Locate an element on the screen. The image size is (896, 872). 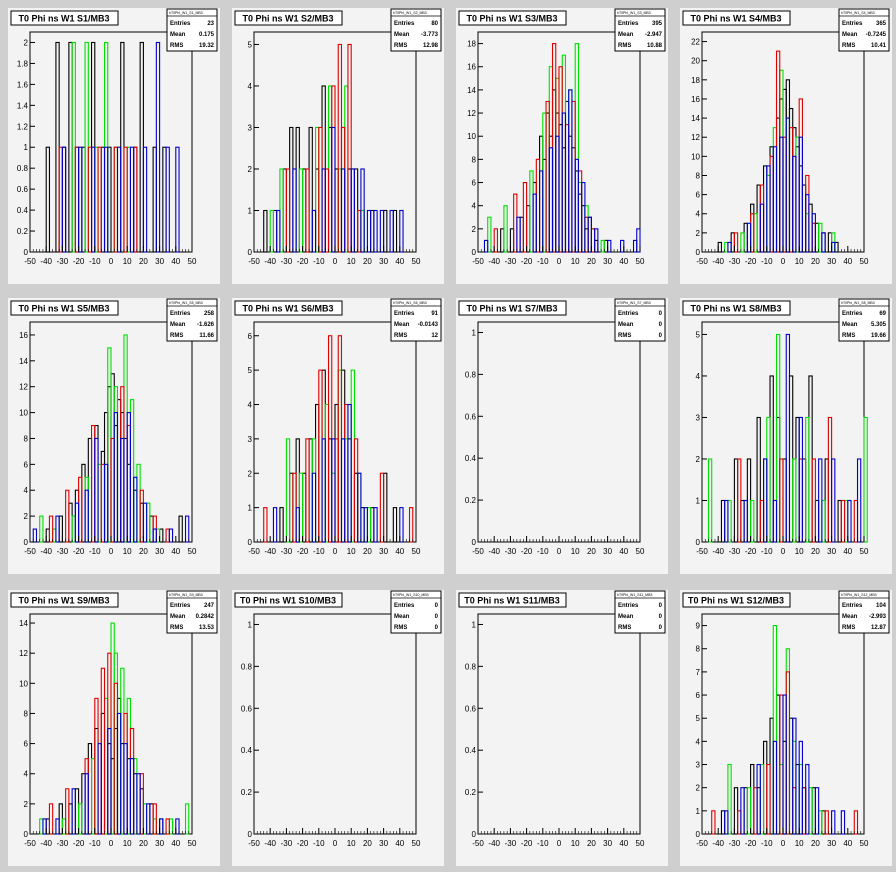
stats-value: 12.87 is located at coordinates (879, 628).